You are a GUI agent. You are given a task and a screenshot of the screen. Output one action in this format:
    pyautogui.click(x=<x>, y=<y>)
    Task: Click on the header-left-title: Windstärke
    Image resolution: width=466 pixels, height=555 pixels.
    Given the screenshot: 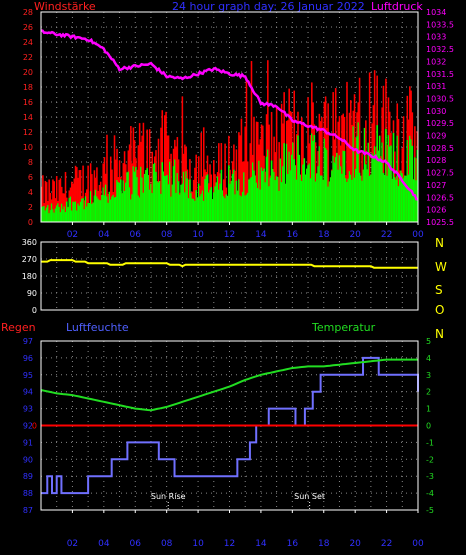 What is the action you would take?
    pyautogui.click(x=65, y=6)
    